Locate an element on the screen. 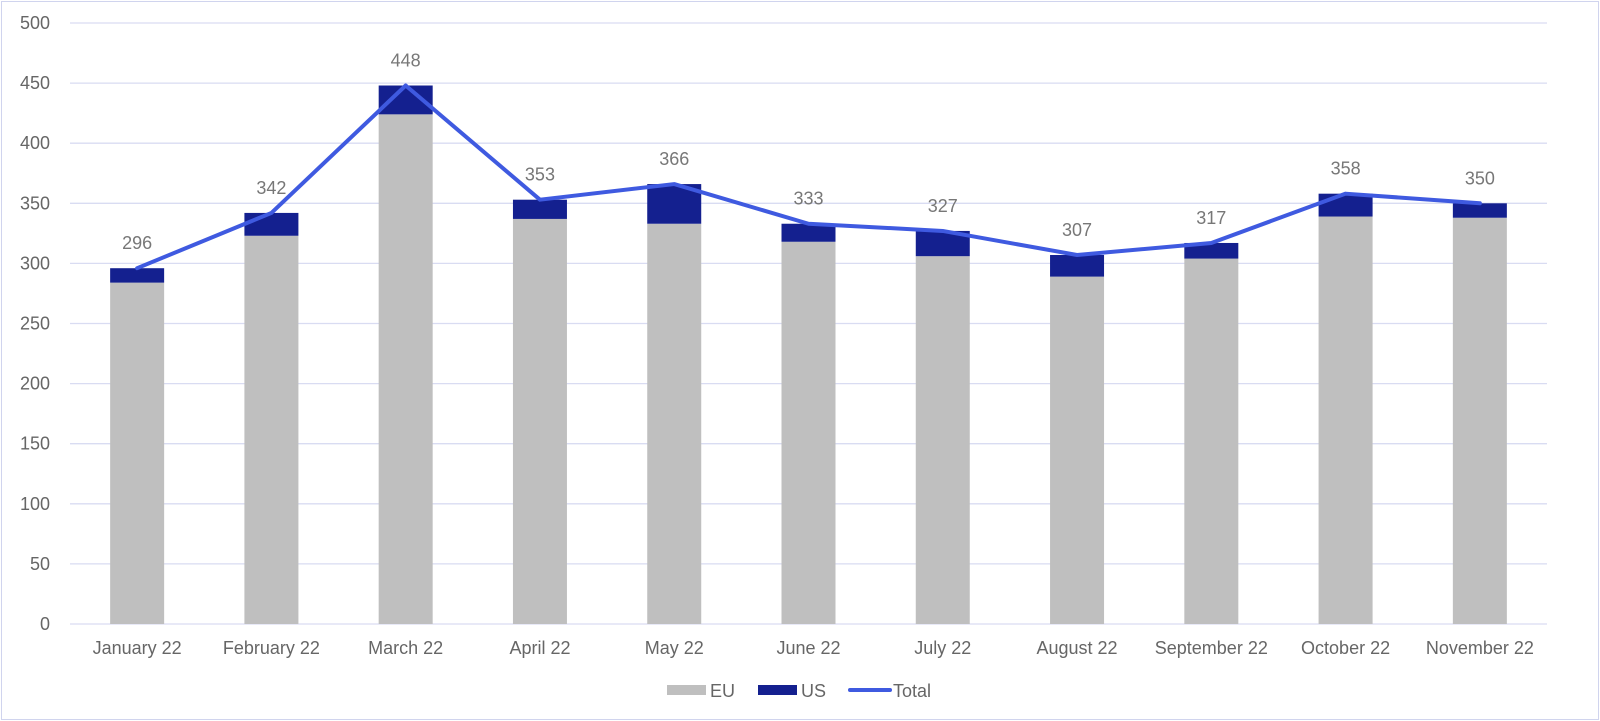 The image size is (1600, 721). legend-swatch-us is located at coordinates (777, 690).